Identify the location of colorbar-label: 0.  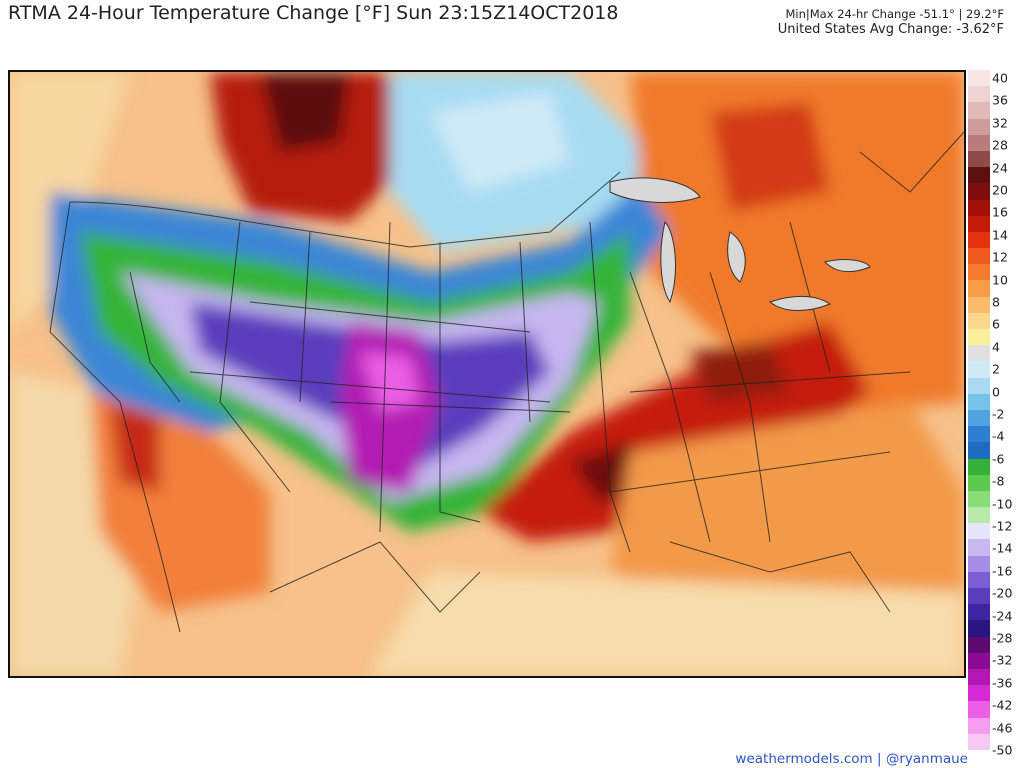
(996, 392).